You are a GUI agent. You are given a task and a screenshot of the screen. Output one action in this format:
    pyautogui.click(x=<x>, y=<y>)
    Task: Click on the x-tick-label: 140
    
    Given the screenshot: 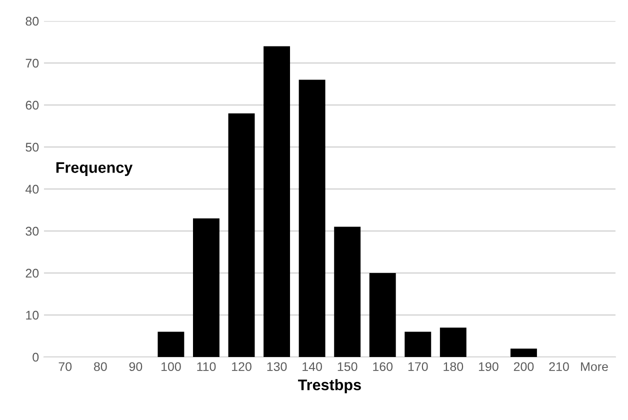 What is the action you would take?
    pyautogui.click(x=312, y=367)
    